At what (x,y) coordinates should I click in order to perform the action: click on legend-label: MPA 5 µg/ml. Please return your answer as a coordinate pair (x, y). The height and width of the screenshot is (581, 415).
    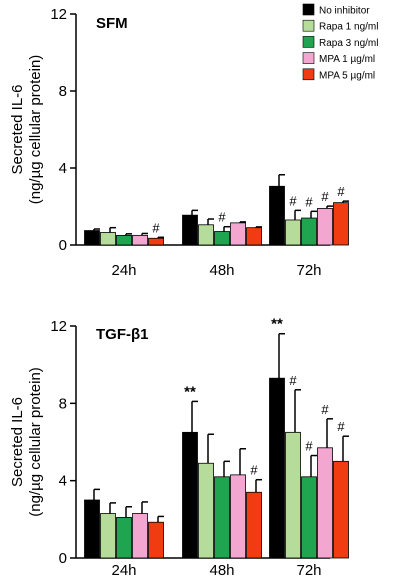
    Looking at the image, I should click on (347, 75).